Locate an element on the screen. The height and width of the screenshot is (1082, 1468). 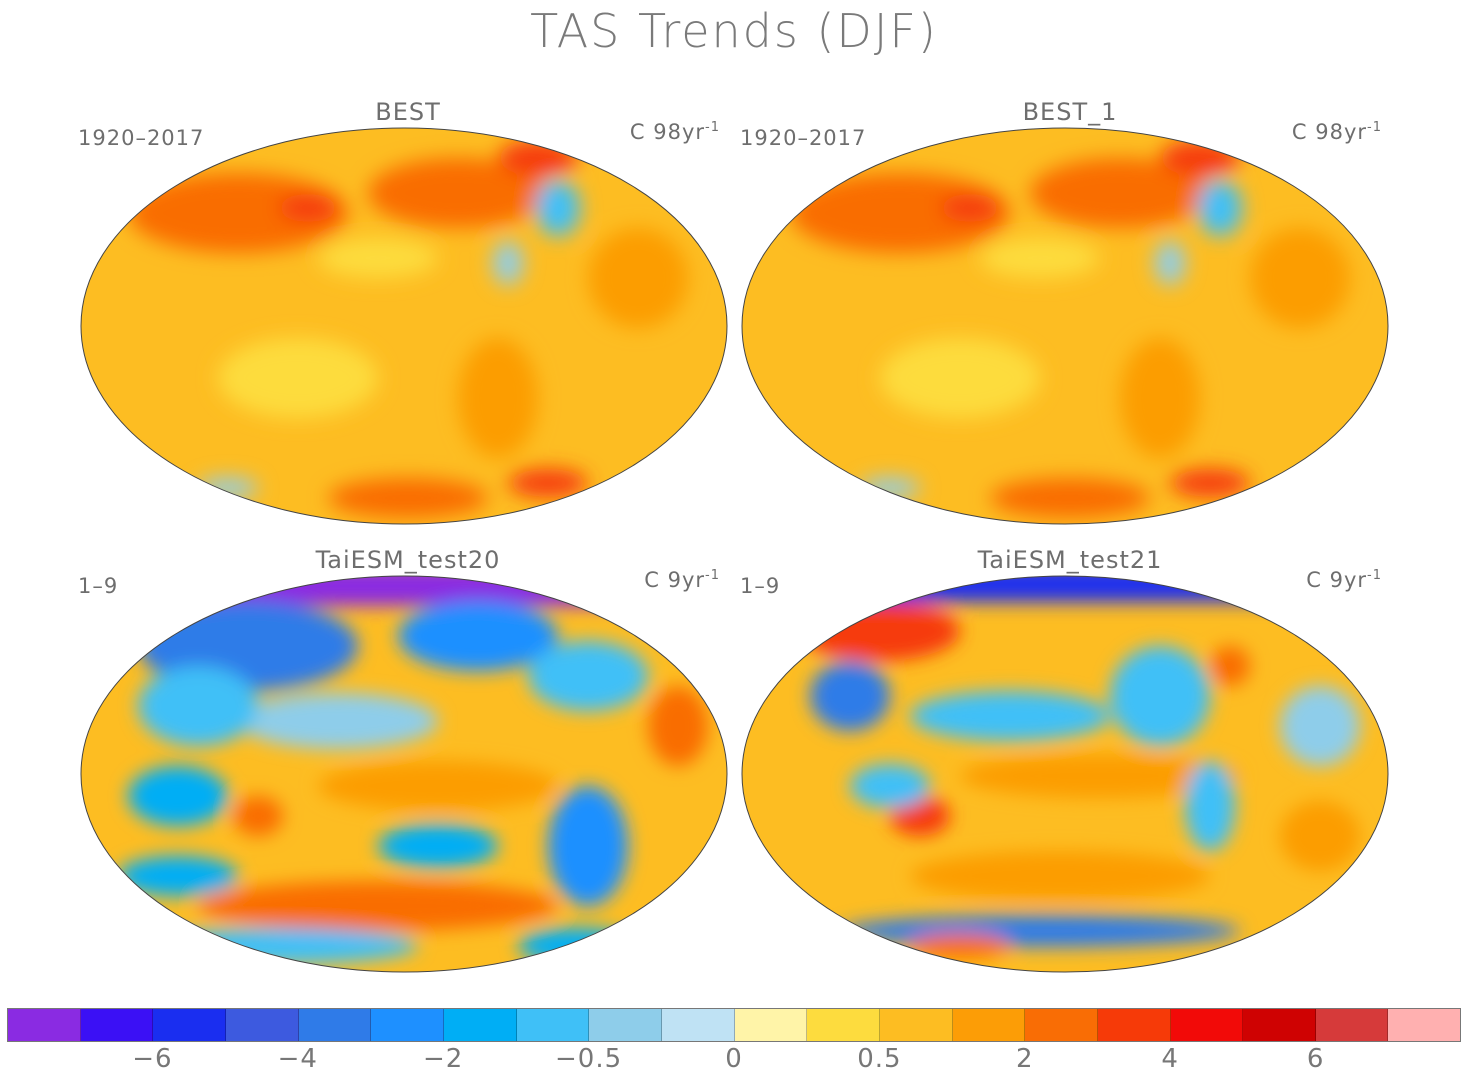
panel-title: BEST_1 is located at coordinates (1070, 112).